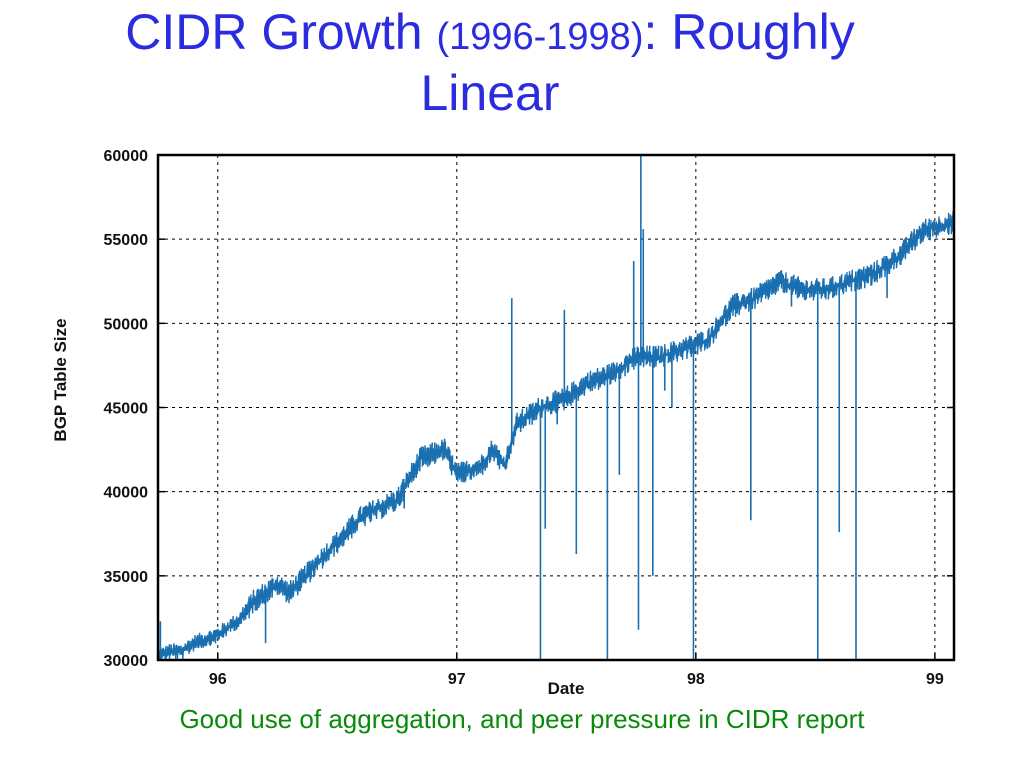 Image resolution: width=1024 pixels, height=768 pixels. What do you see at coordinates (281, 32) in the screenshot?
I see `title-part-1: CIDR Growth` at bounding box center [281, 32].